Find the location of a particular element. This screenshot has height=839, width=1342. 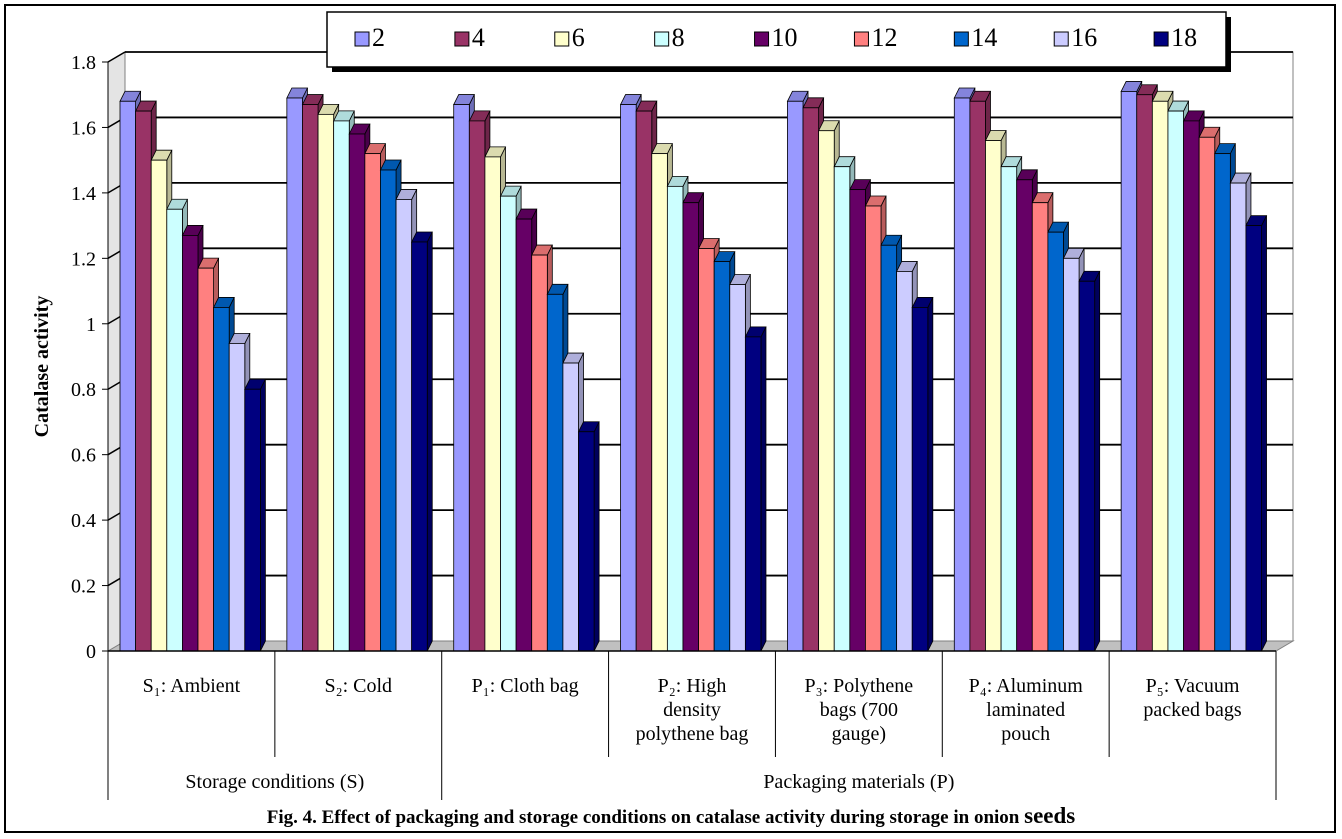

y-tick-label: 1 is located at coordinates (91, 325).